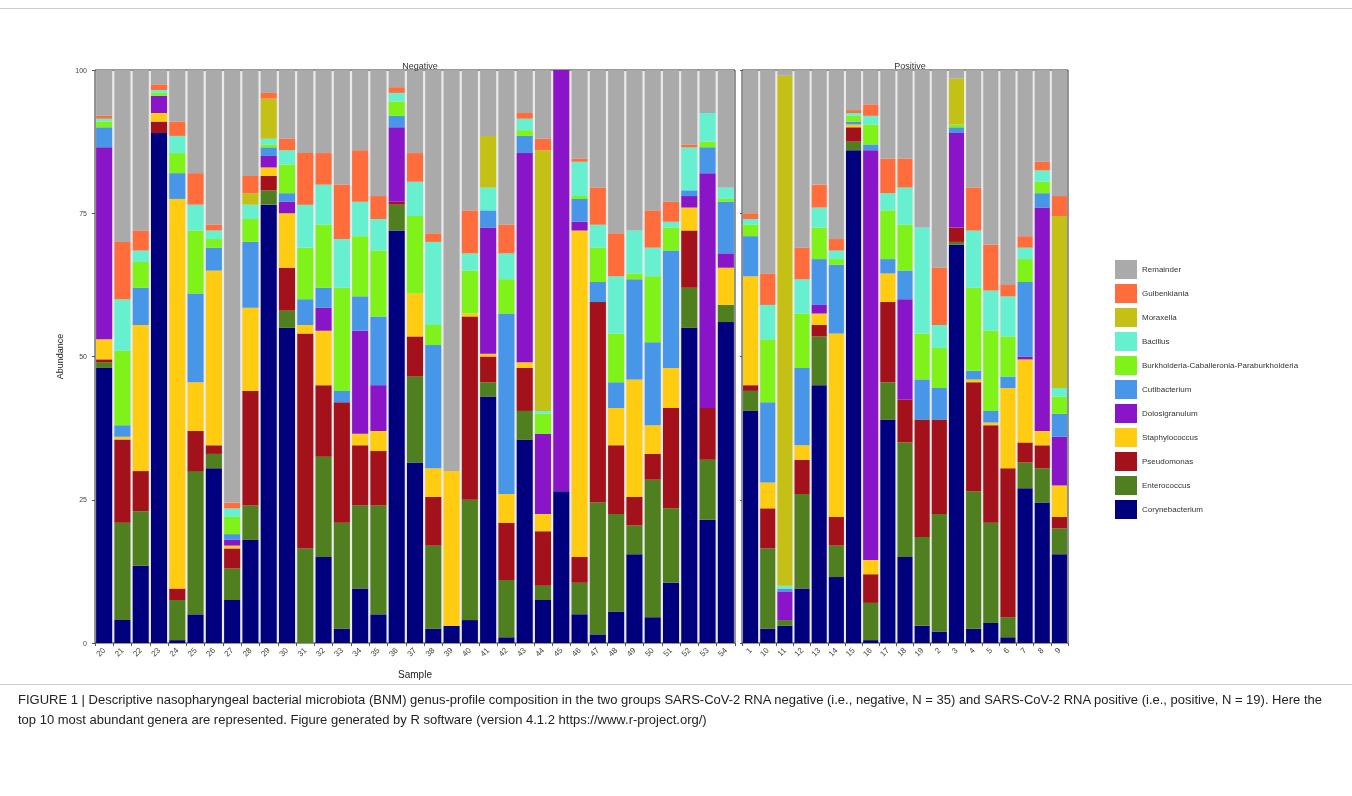 The width and height of the screenshot is (1352, 796). I want to click on x-tick-label: 12, so click(799, 652).